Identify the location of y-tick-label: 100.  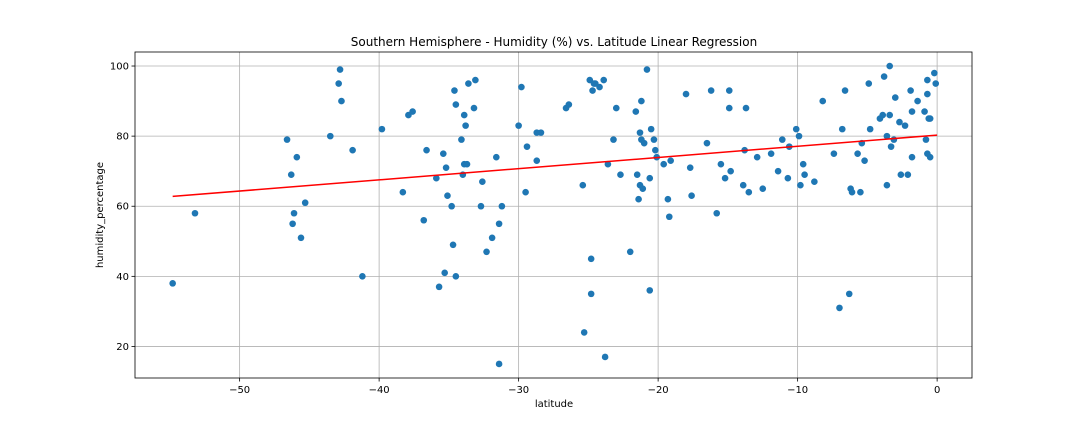
(119, 67).